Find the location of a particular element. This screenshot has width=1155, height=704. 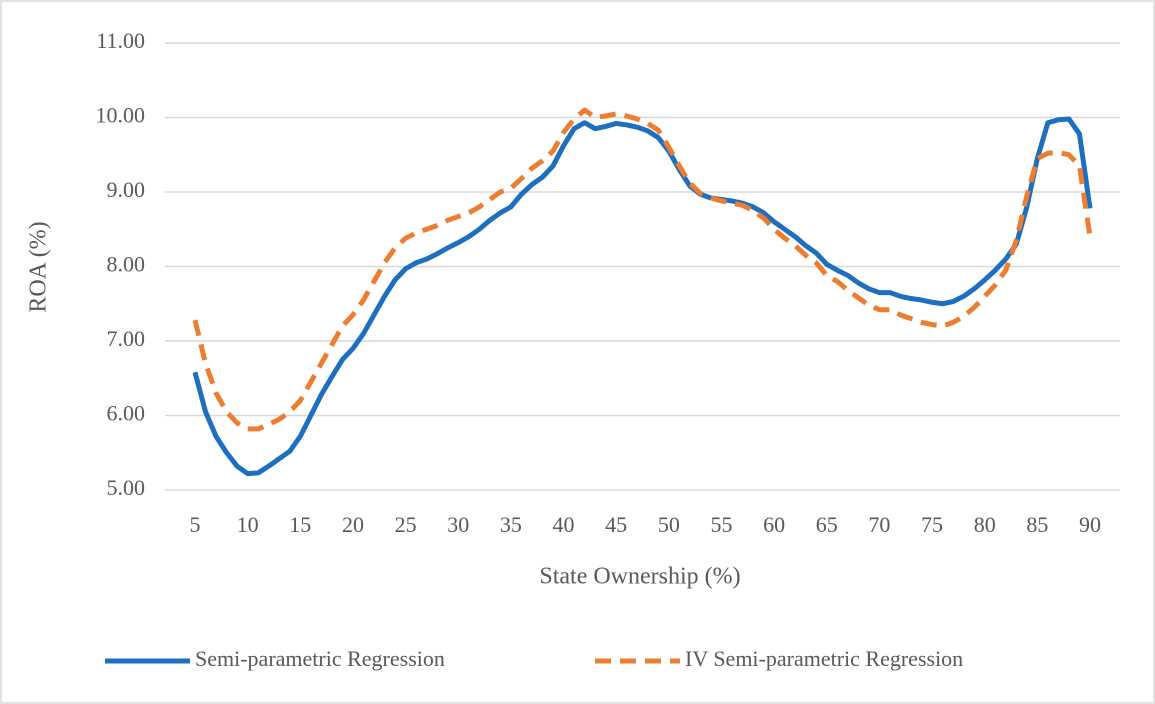

x-tick-label: 75 is located at coordinates (932, 524).